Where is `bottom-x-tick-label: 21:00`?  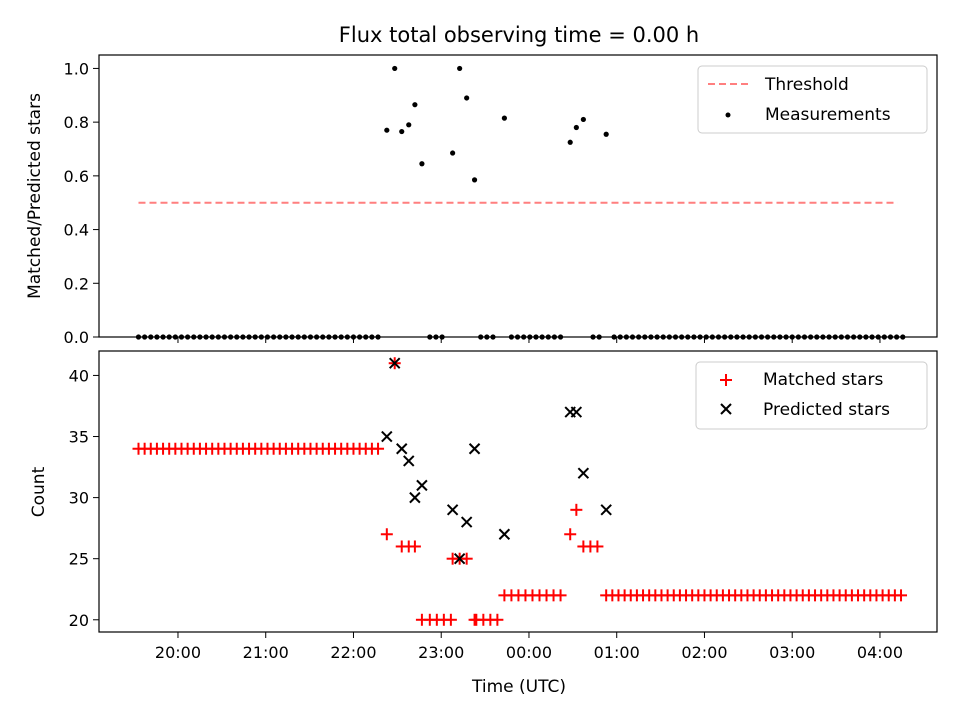 bottom-x-tick-label: 21:00 is located at coordinates (266, 652).